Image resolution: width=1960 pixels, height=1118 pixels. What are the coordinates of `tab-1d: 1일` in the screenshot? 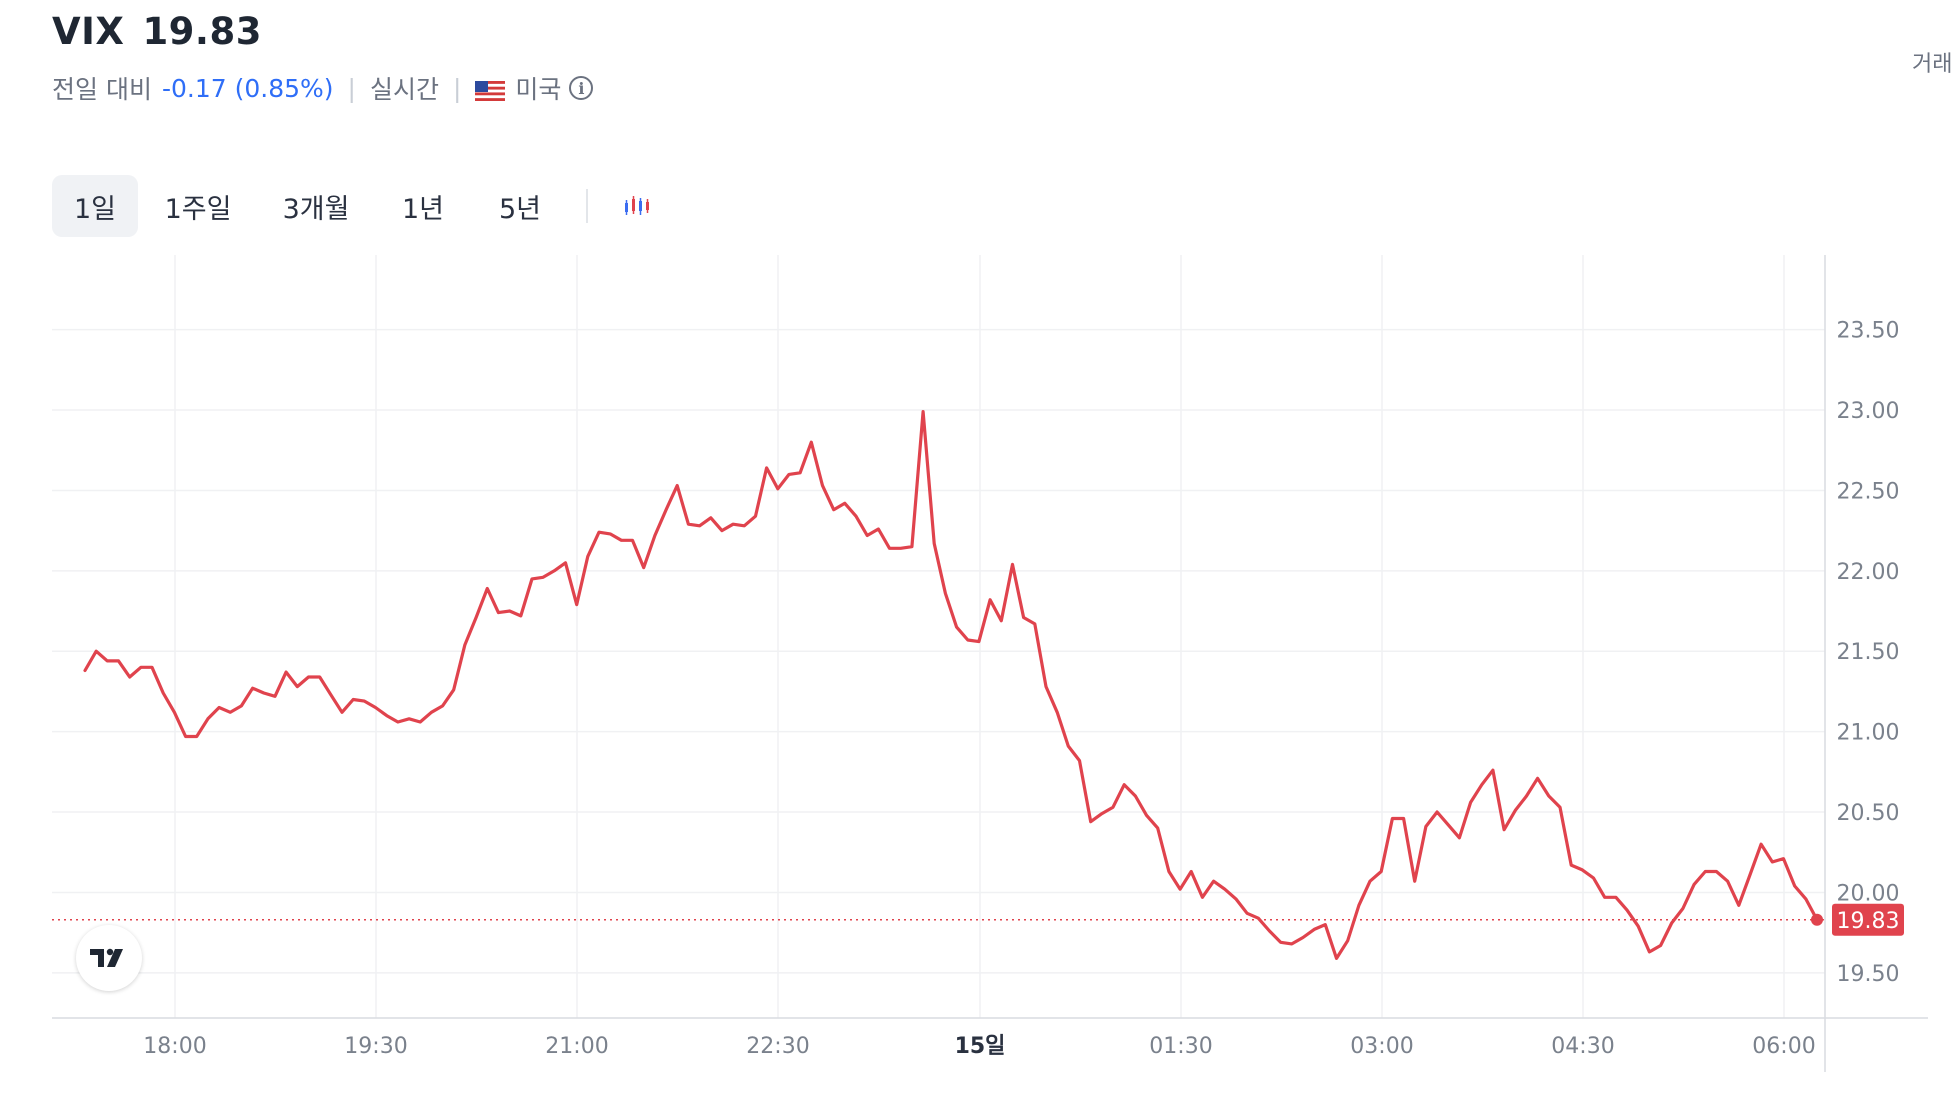 It's located at (95, 206).